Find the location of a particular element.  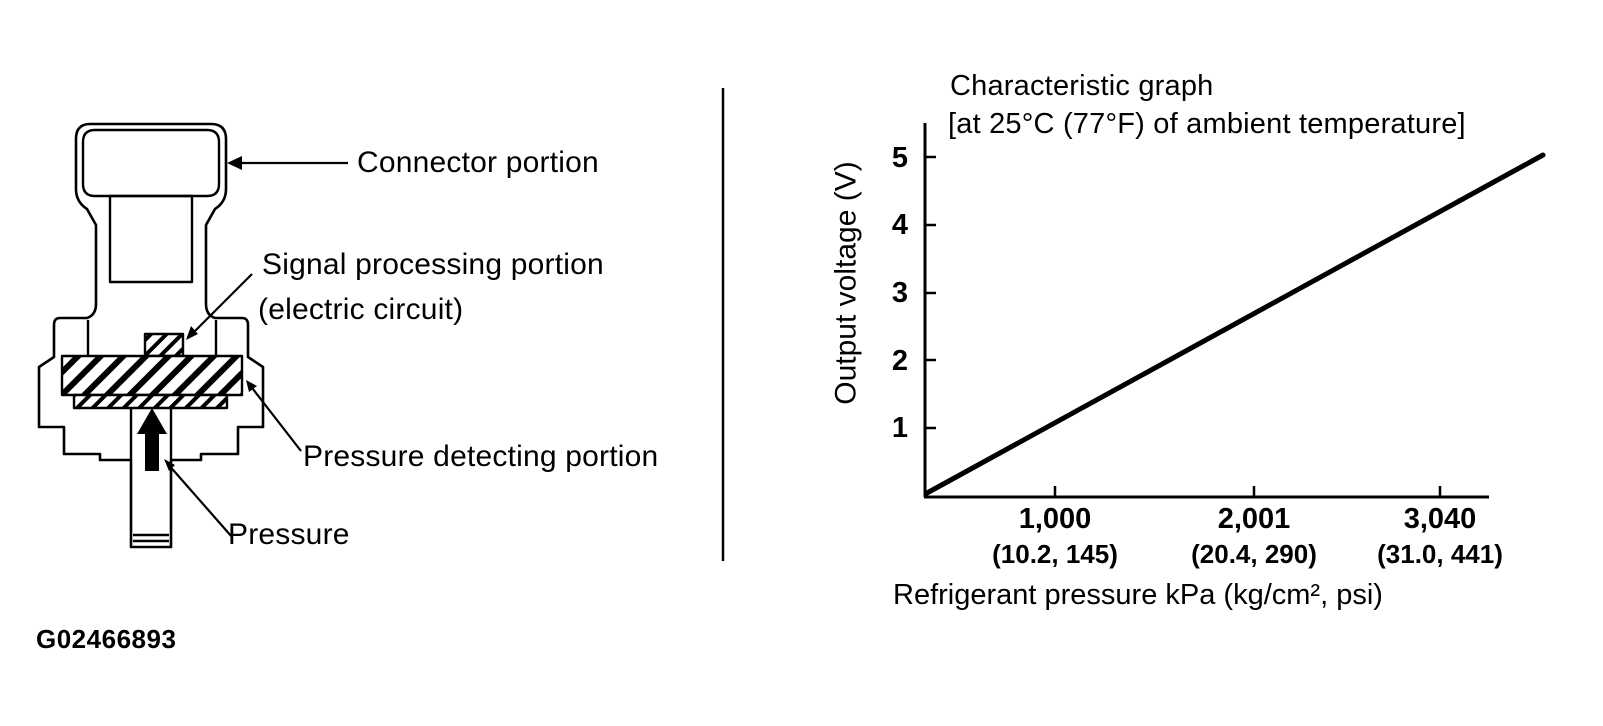

y-tick-1: 1 is located at coordinates (899, 428).